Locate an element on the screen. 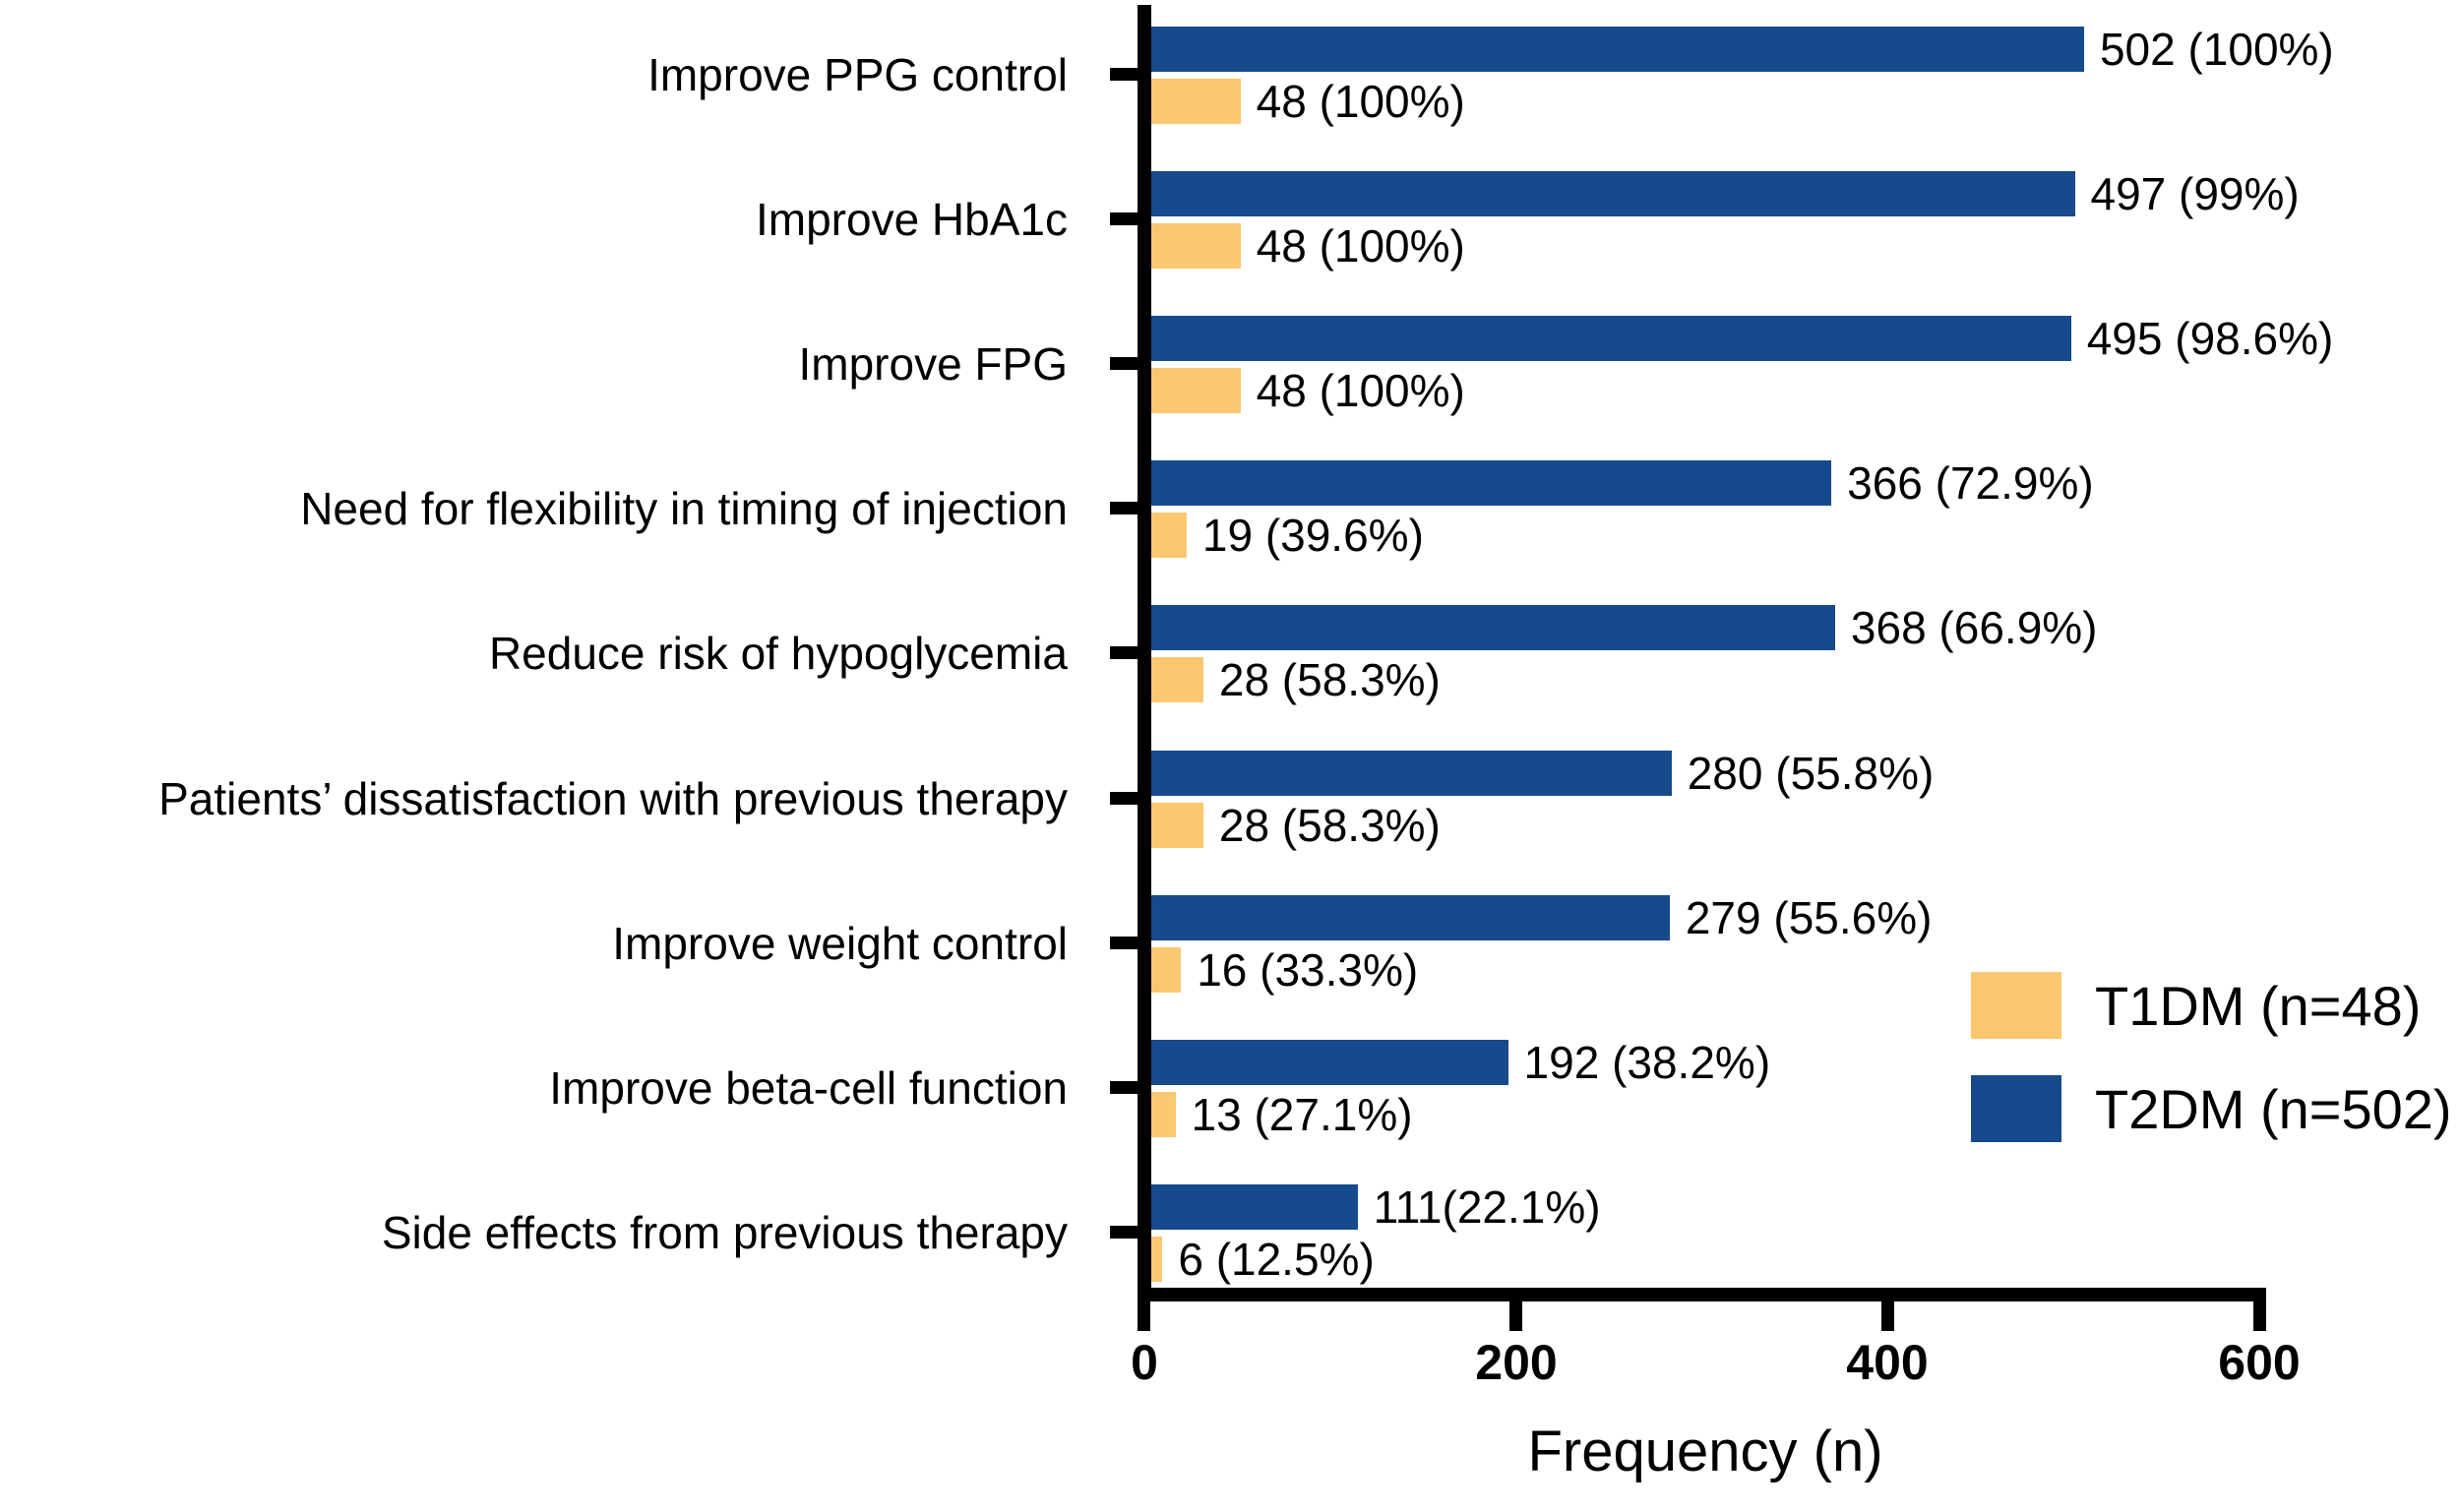 Image resolution: width=2460 pixels, height=1512 pixels. category-label: Reduce risk of hypoglycemia is located at coordinates (778, 654).